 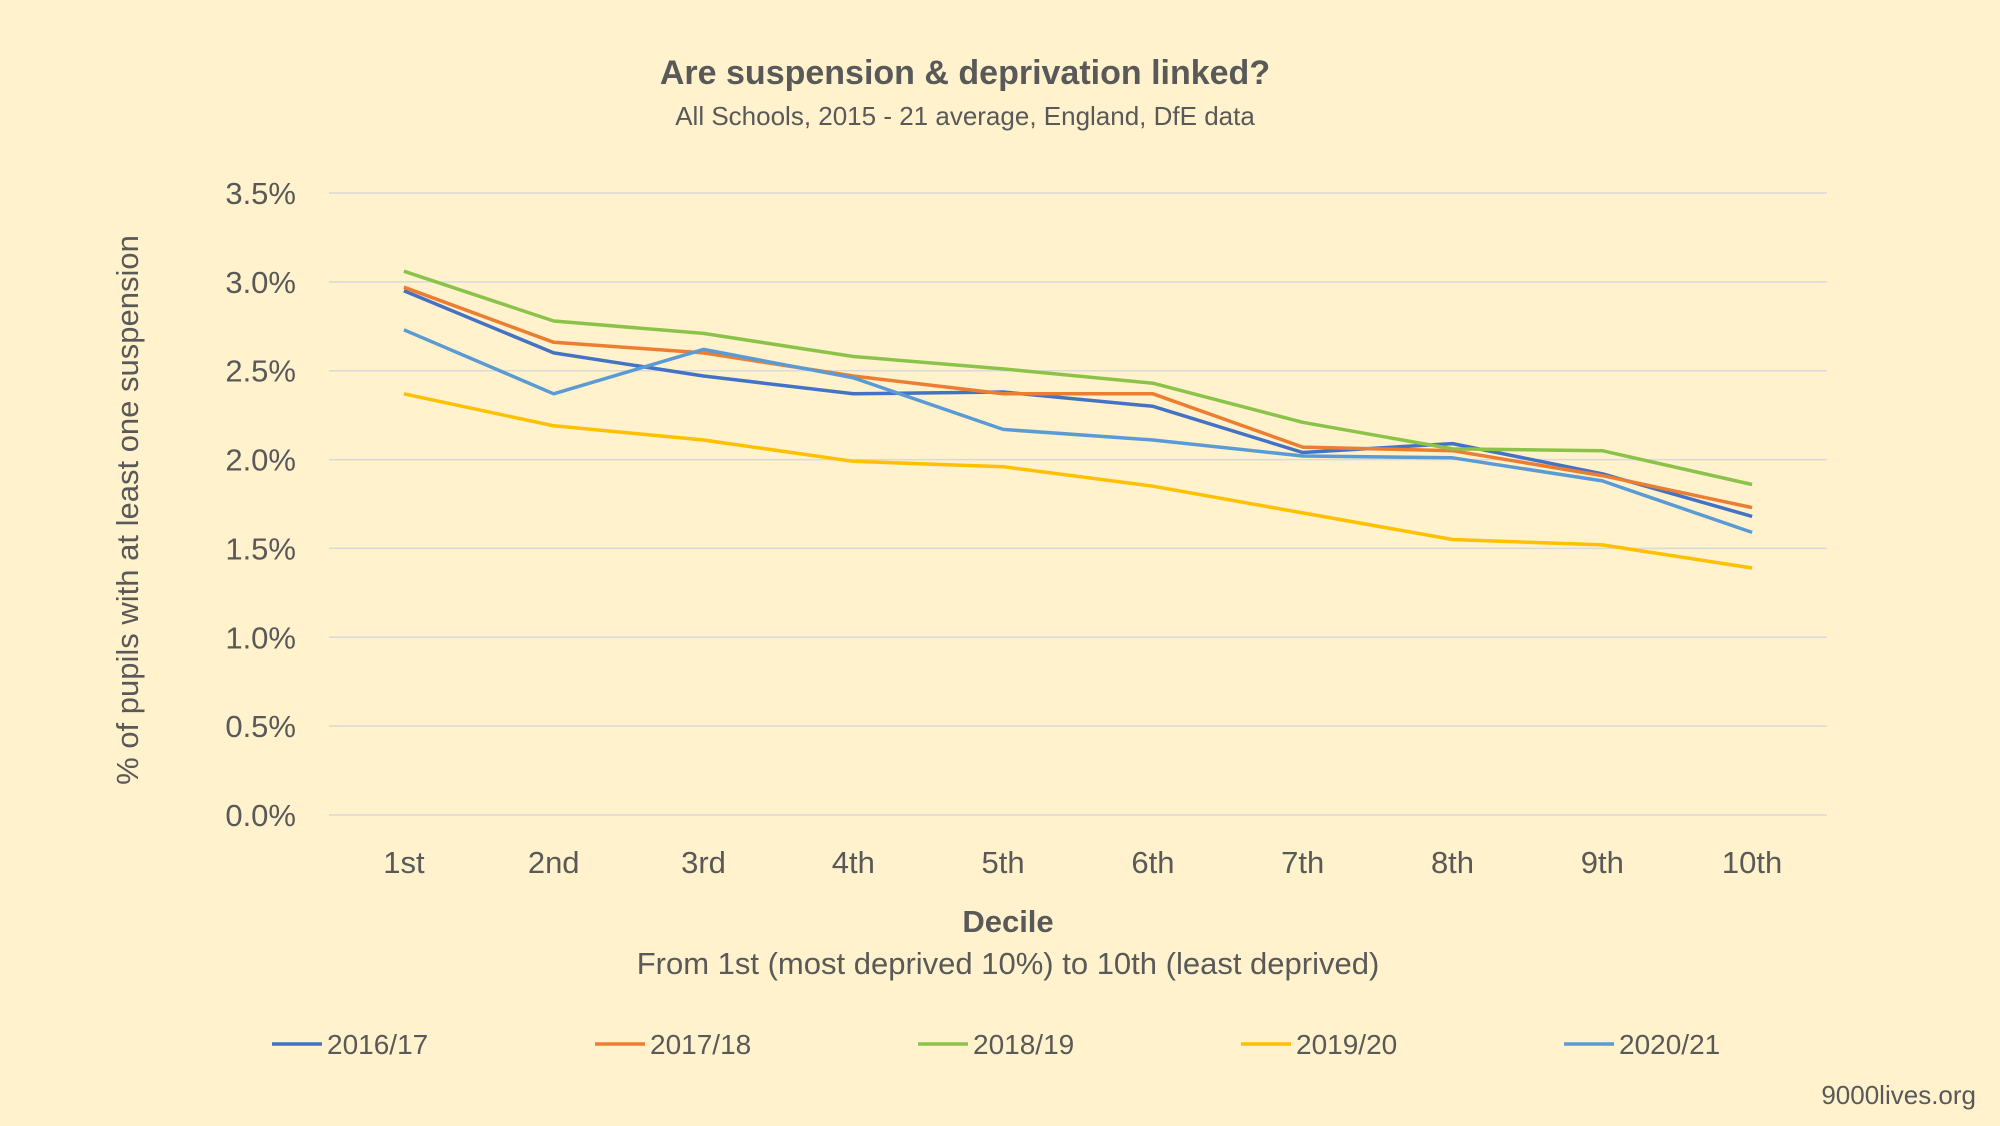 I want to click on y-tick-label: 2.5%, so click(x=260, y=371).